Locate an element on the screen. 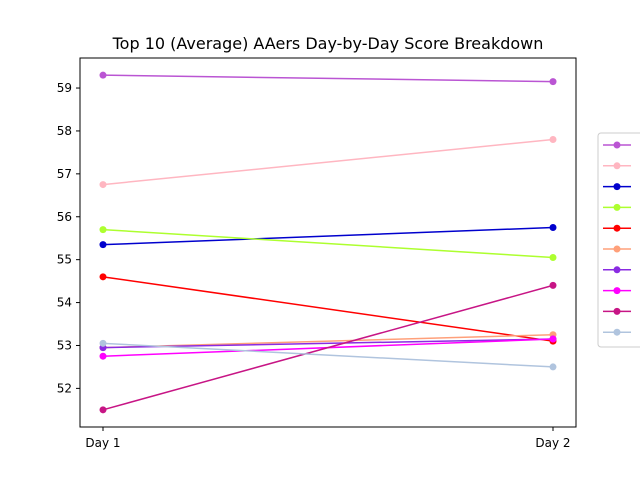 The width and height of the screenshot is (640, 480). y-tick-label: 59 is located at coordinates (64, 88).